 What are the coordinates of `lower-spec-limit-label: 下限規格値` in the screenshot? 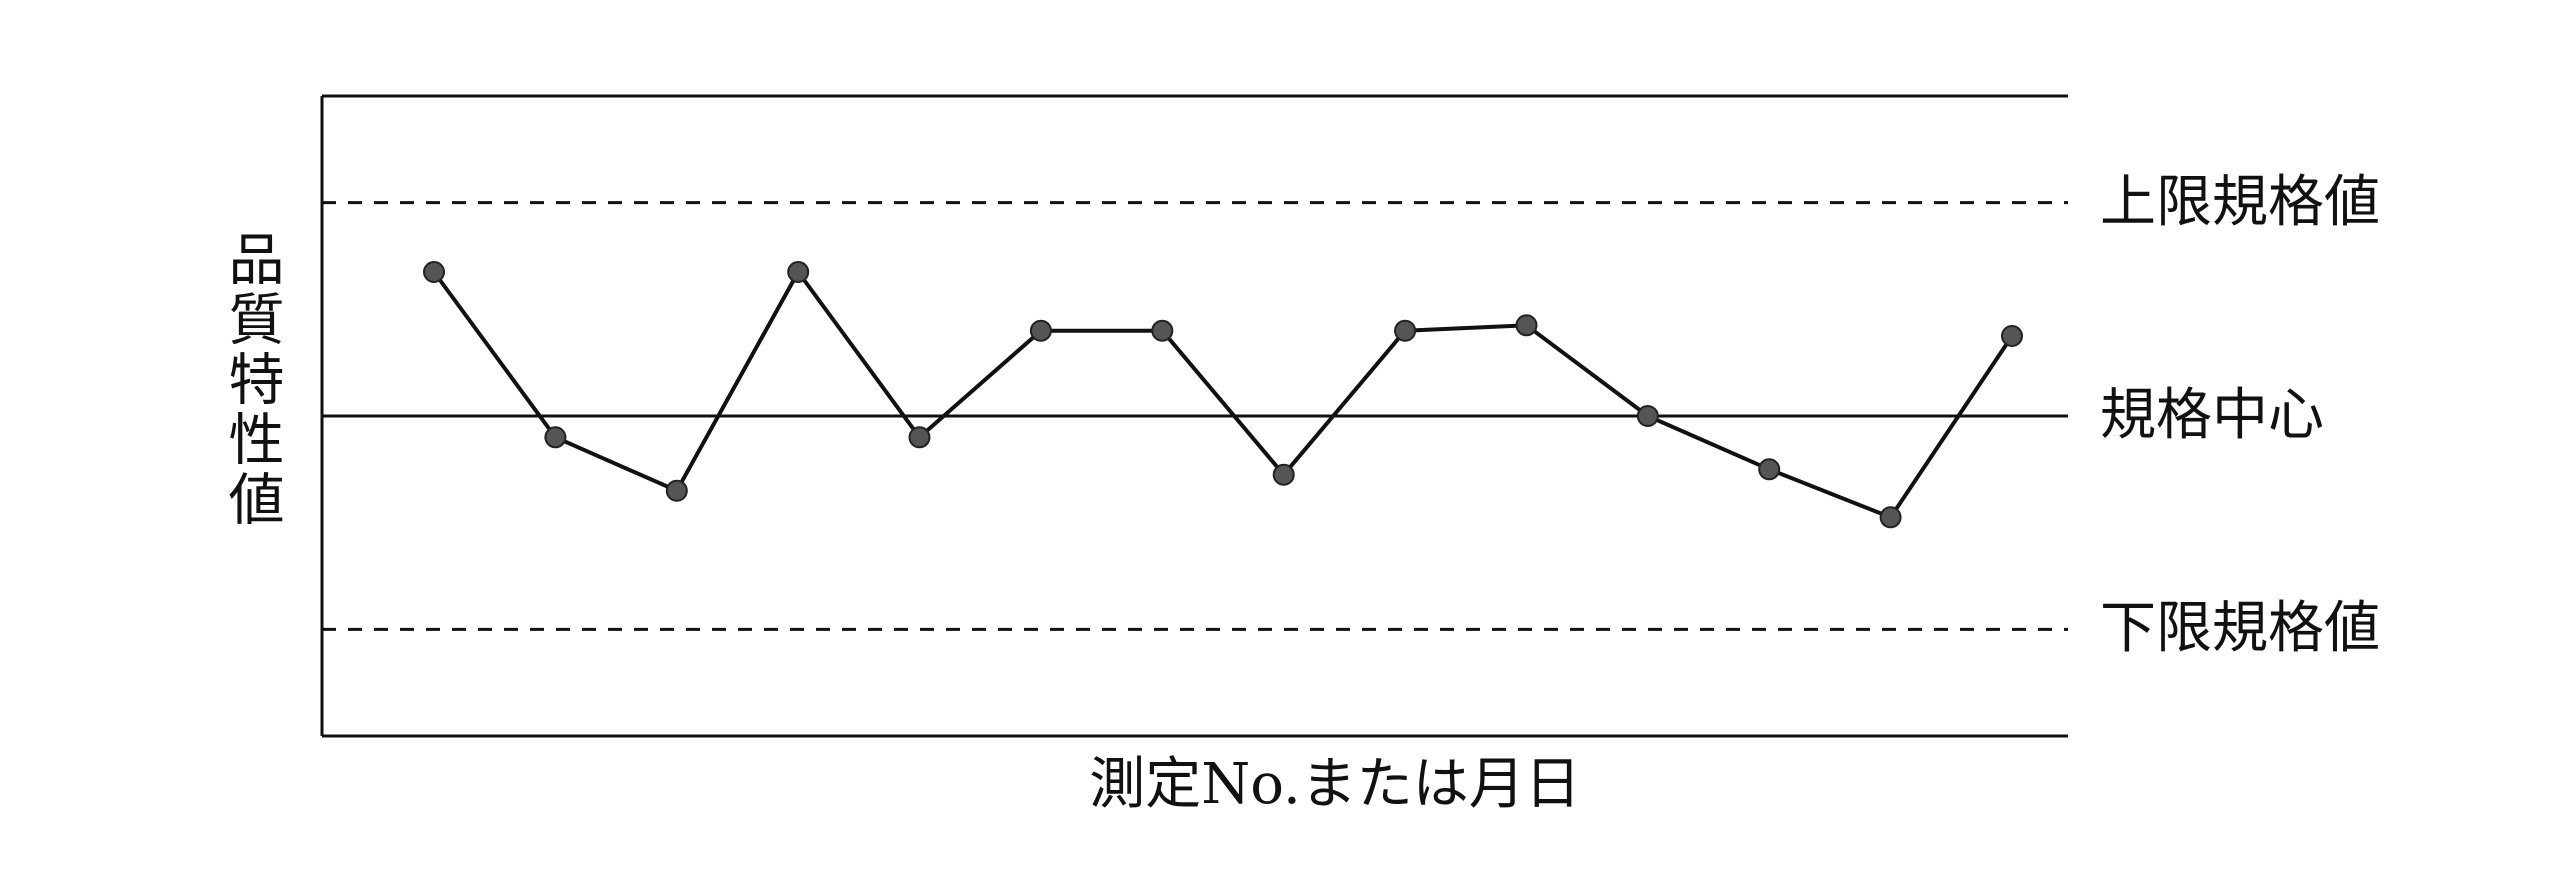 It's located at (2240, 629).